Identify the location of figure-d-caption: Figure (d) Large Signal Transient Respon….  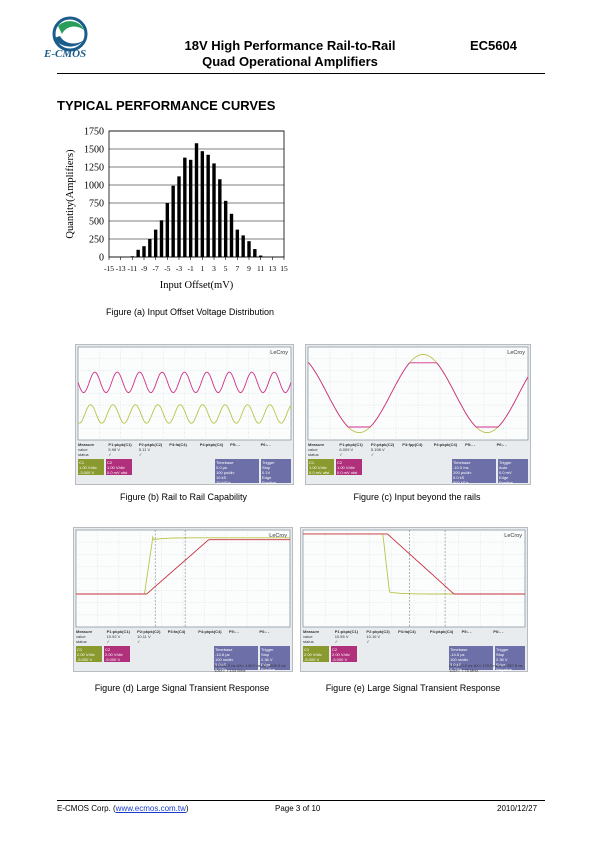
(182, 688).